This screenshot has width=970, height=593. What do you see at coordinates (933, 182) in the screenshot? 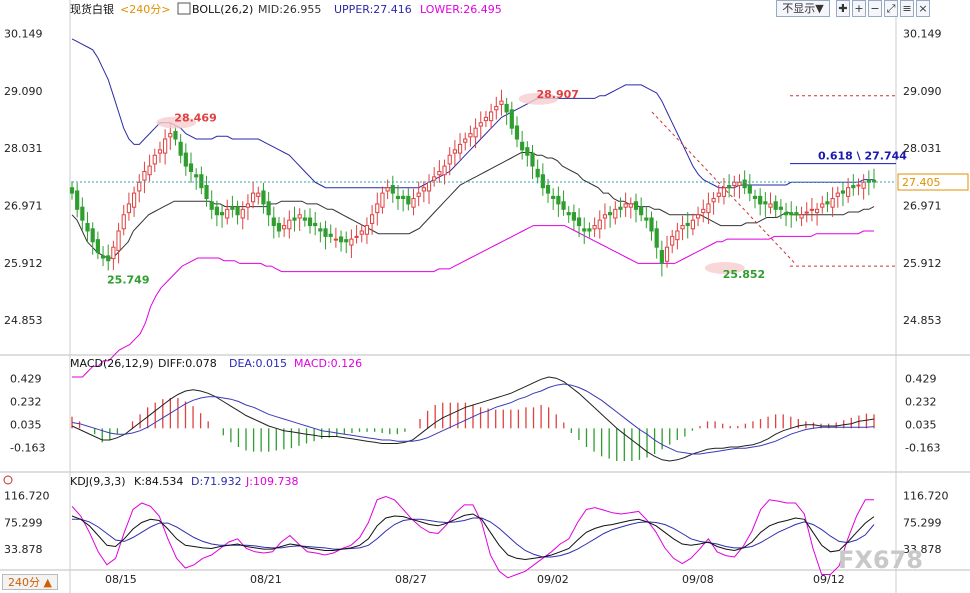
I see `current-price-tag` at bounding box center [933, 182].